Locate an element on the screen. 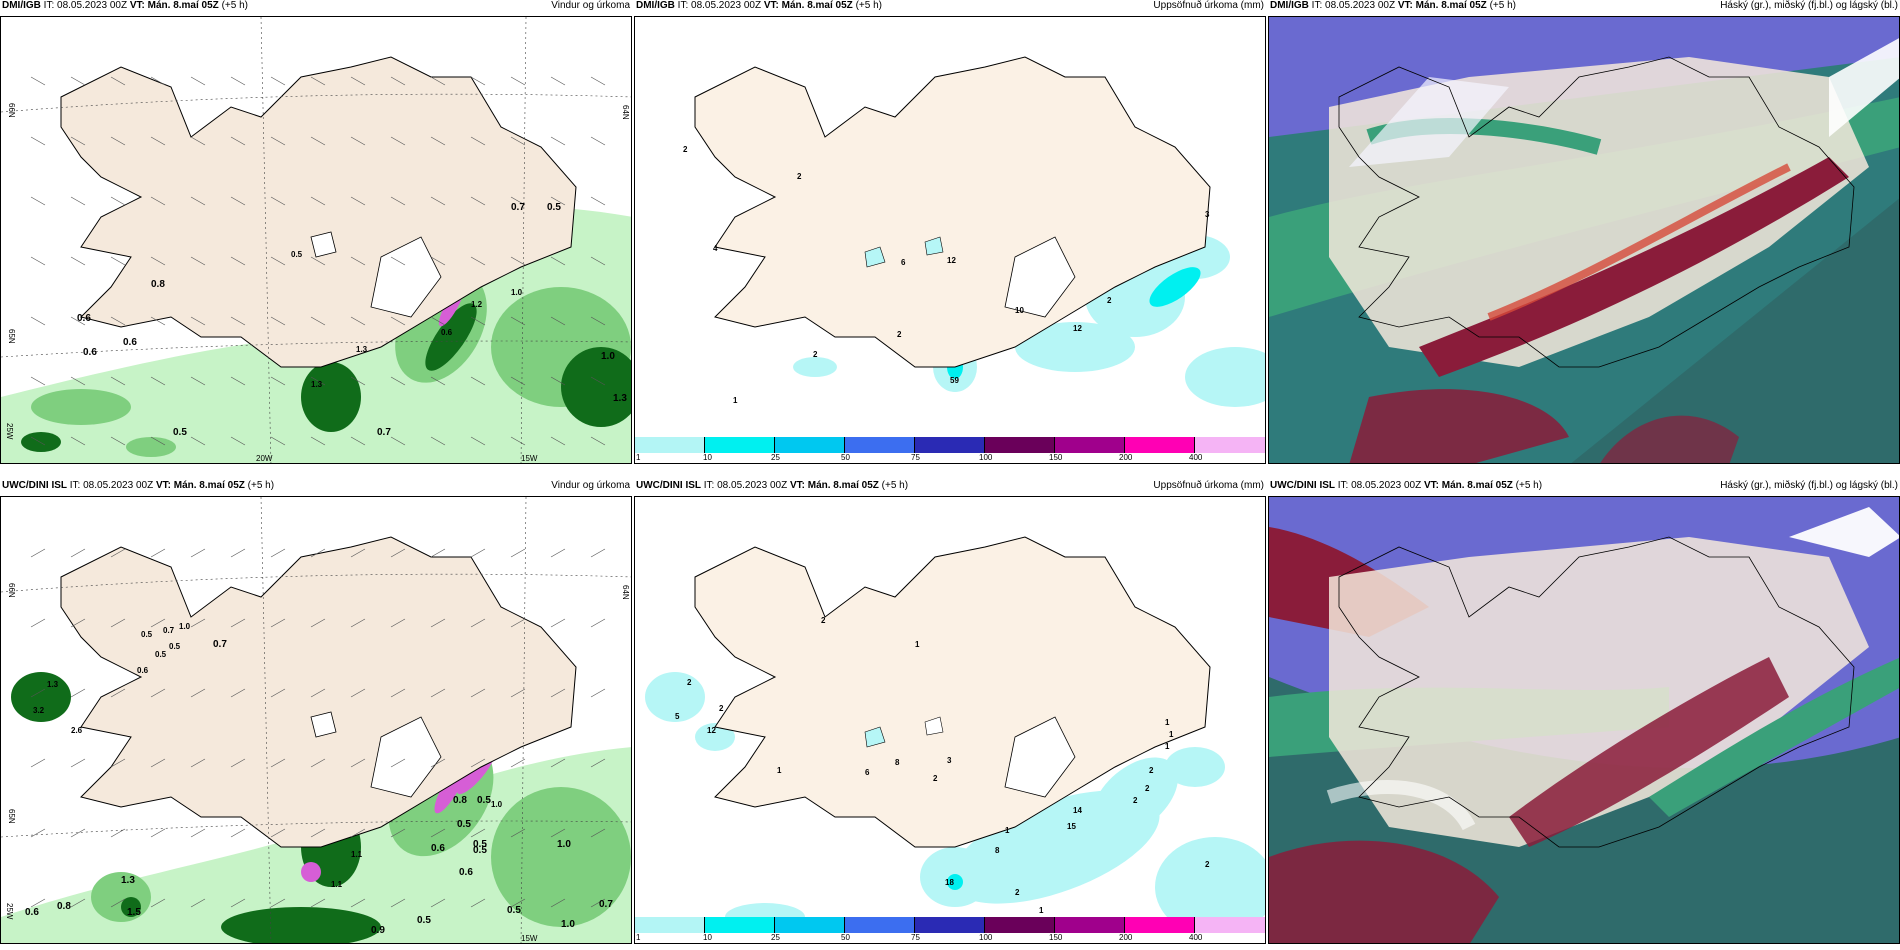 This screenshot has width=1900, height=950. axis-labels: 66N 65N 64N 25W 15W is located at coordinates (317, 763).